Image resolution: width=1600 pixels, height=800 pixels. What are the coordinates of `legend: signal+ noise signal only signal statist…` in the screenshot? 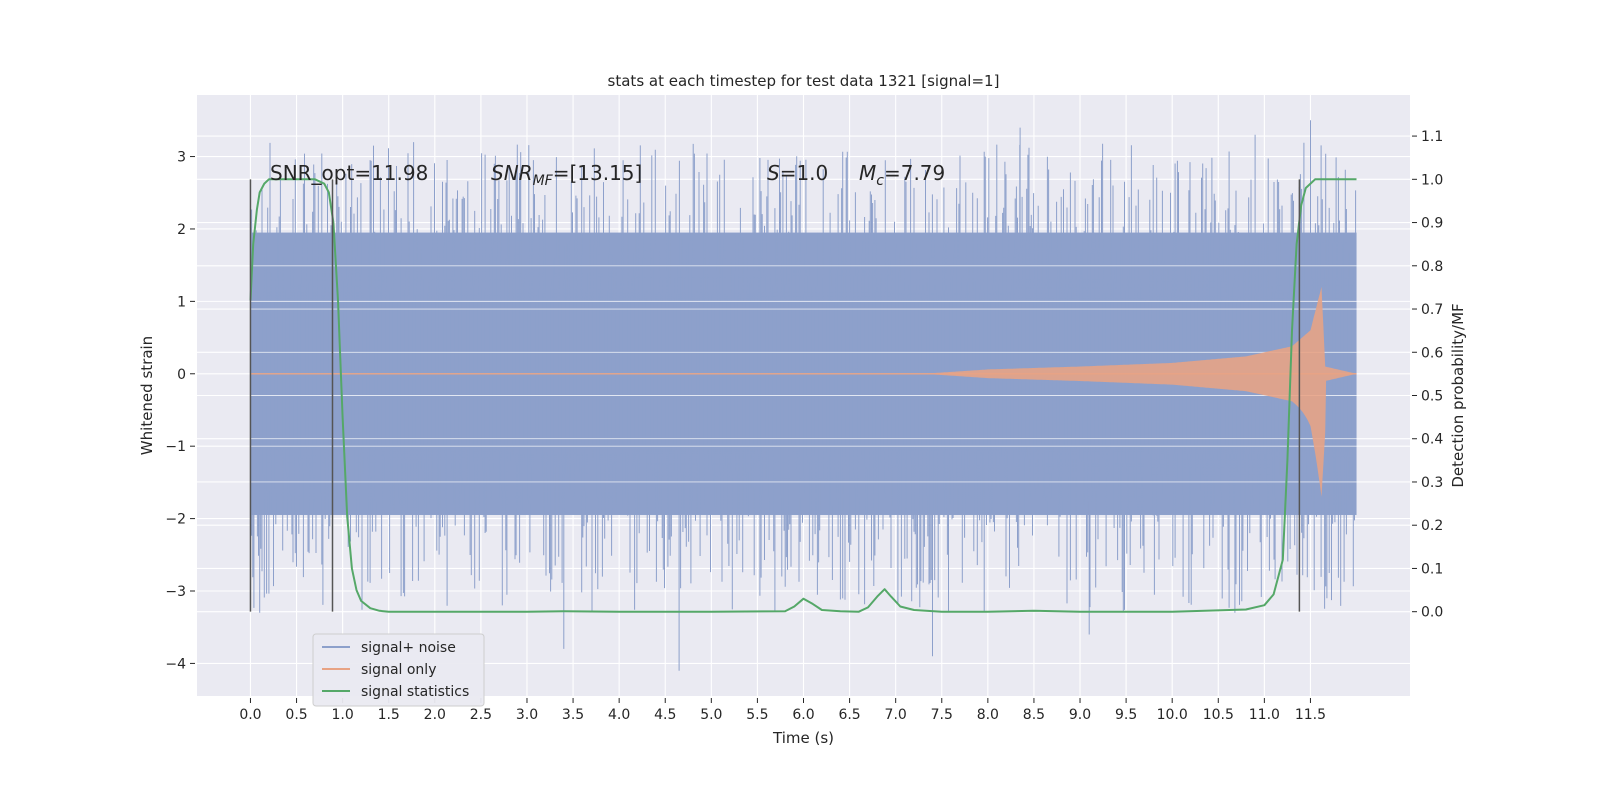 It's located at (398, 670).